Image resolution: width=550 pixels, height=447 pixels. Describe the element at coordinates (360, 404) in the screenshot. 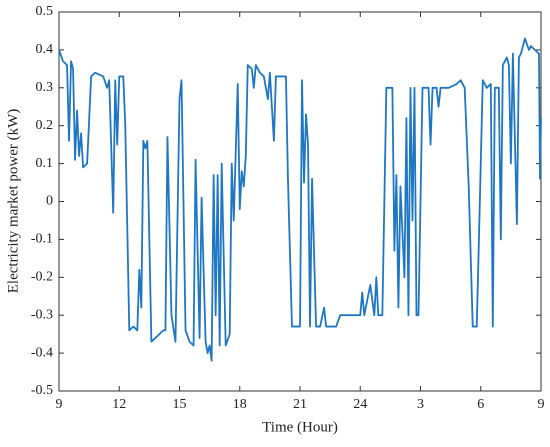

I see `x-tick-label: 24` at that location.